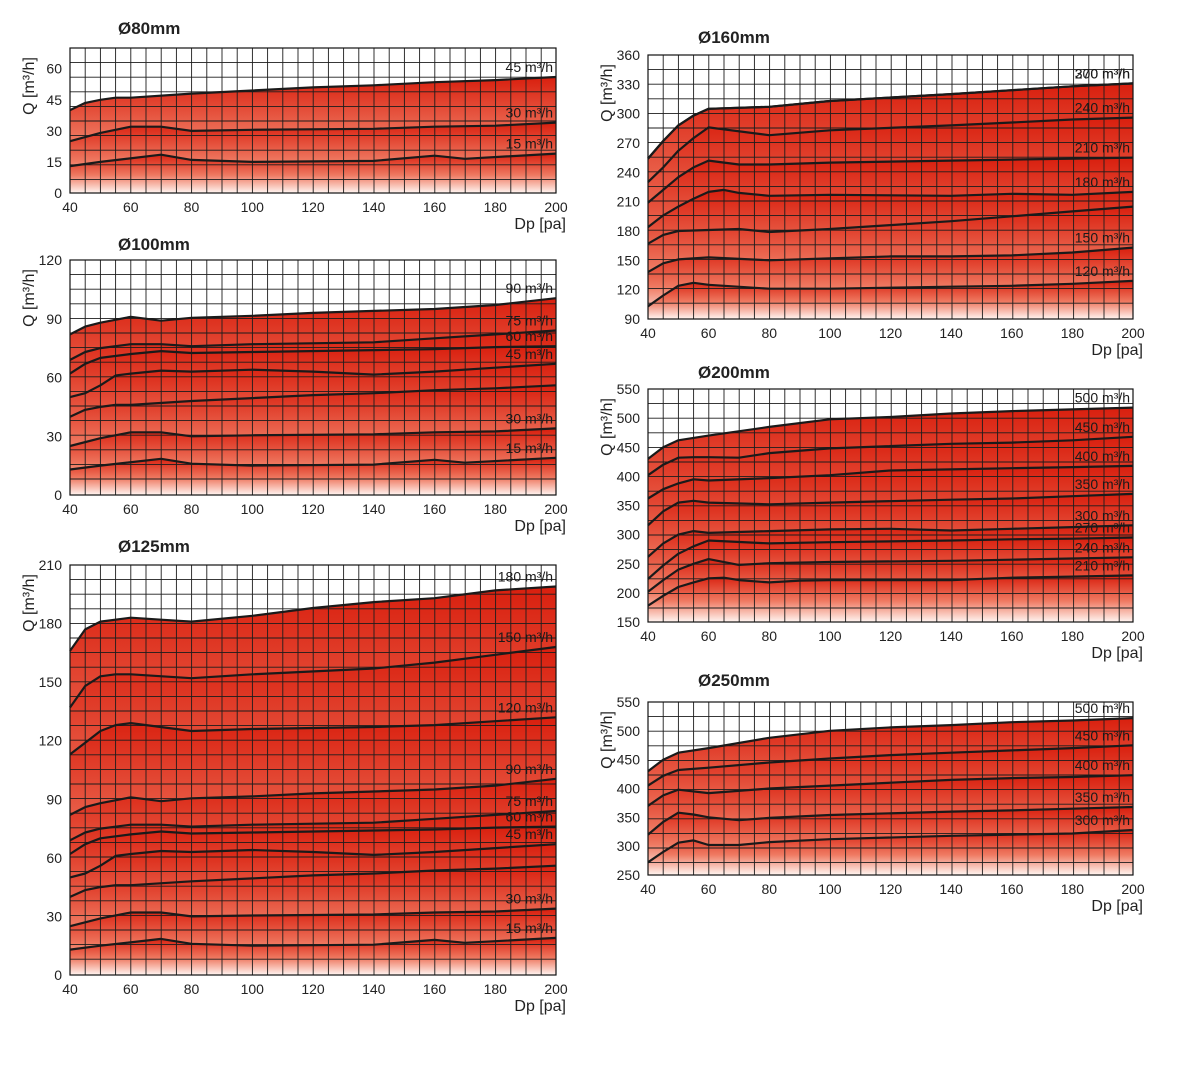  What do you see at coordinates (1102, 765) in the screenshot?
I see `series-label: 400 m³/h` at bounding box center [1102, 765].